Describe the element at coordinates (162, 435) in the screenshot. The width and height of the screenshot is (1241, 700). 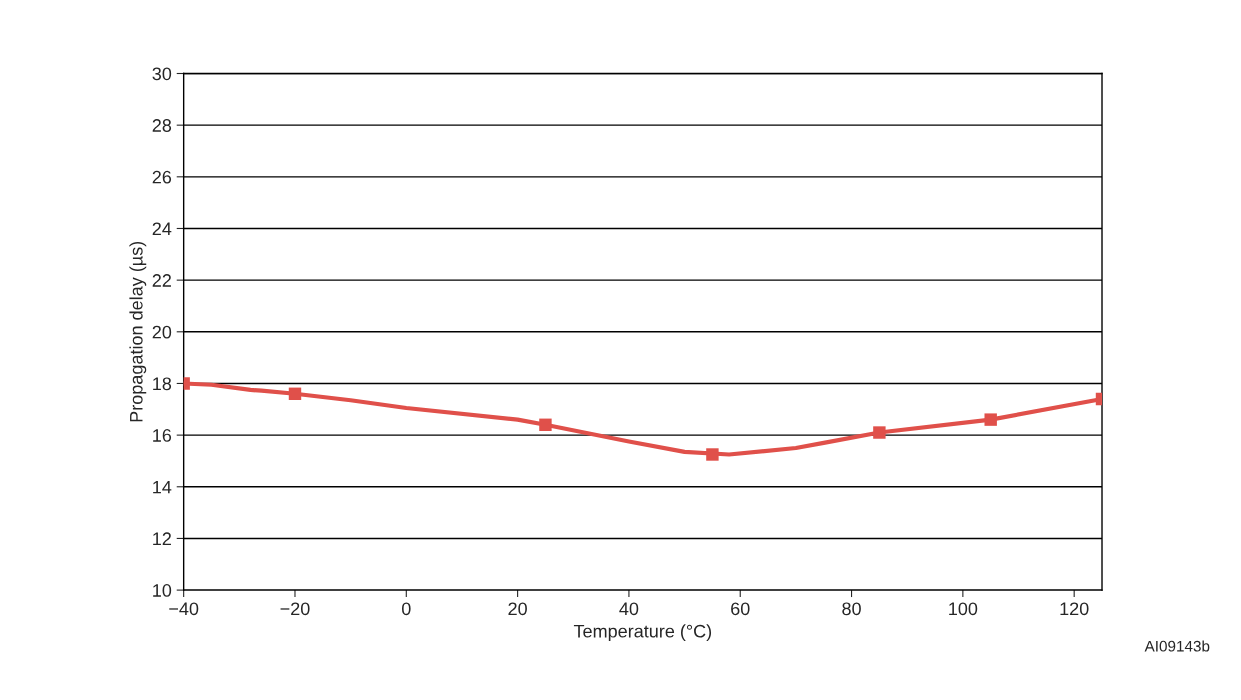
I see `y-tick-label: 16` at that location.